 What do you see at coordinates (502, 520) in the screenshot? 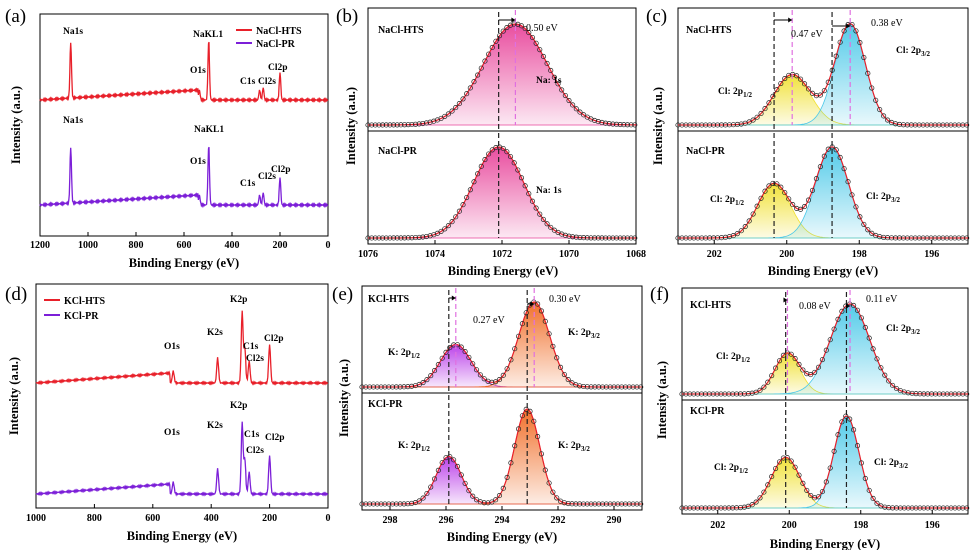
I see `x-tick-label: 294` at bounding box center [502, 520].